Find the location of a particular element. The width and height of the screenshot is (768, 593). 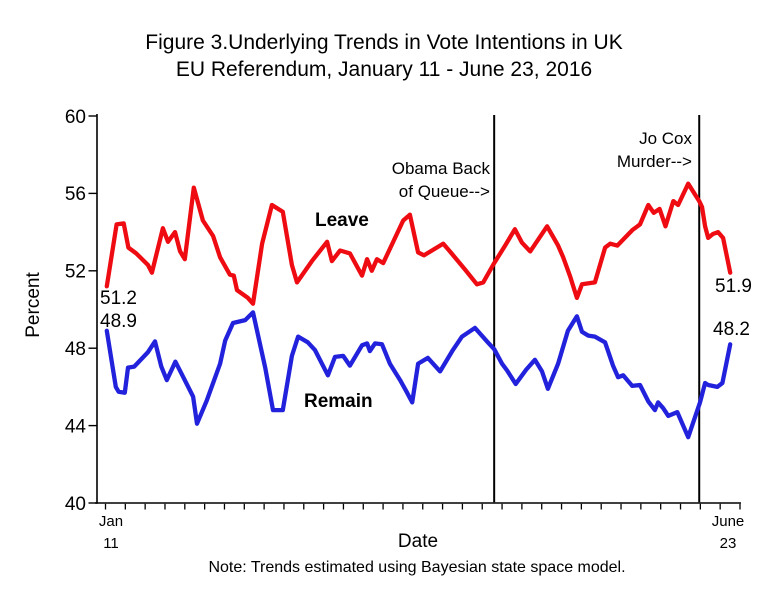

event-jocox-line1: Jo Cox is located at coordinates (665, 138).